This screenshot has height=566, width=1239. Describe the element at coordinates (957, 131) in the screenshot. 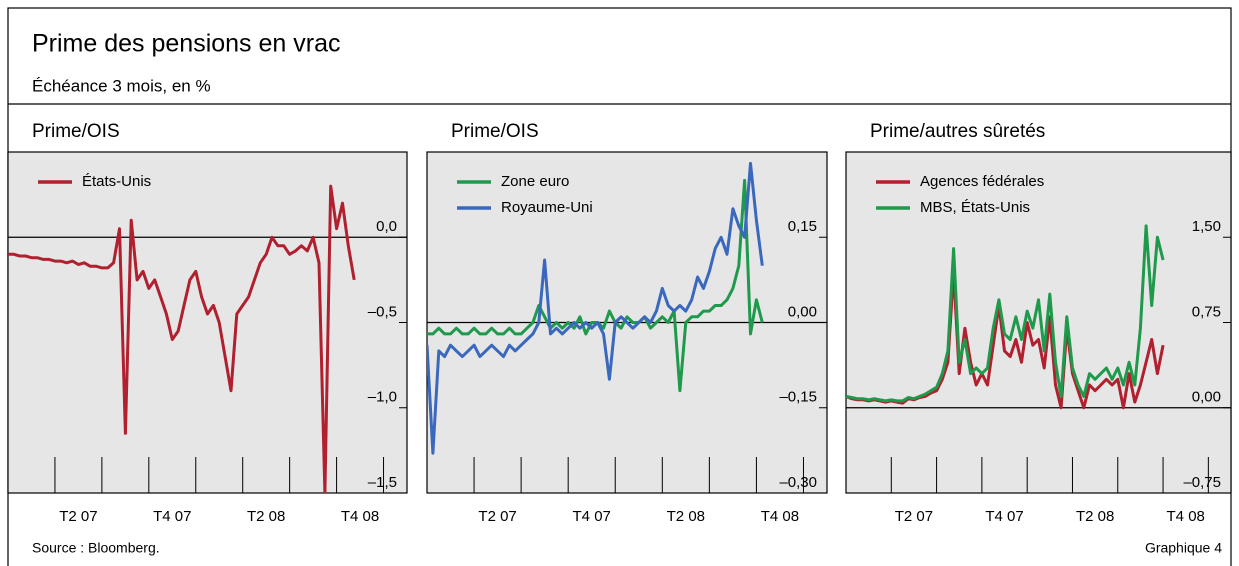

I see `panel-title: Prime/autres sûretés` at that location.